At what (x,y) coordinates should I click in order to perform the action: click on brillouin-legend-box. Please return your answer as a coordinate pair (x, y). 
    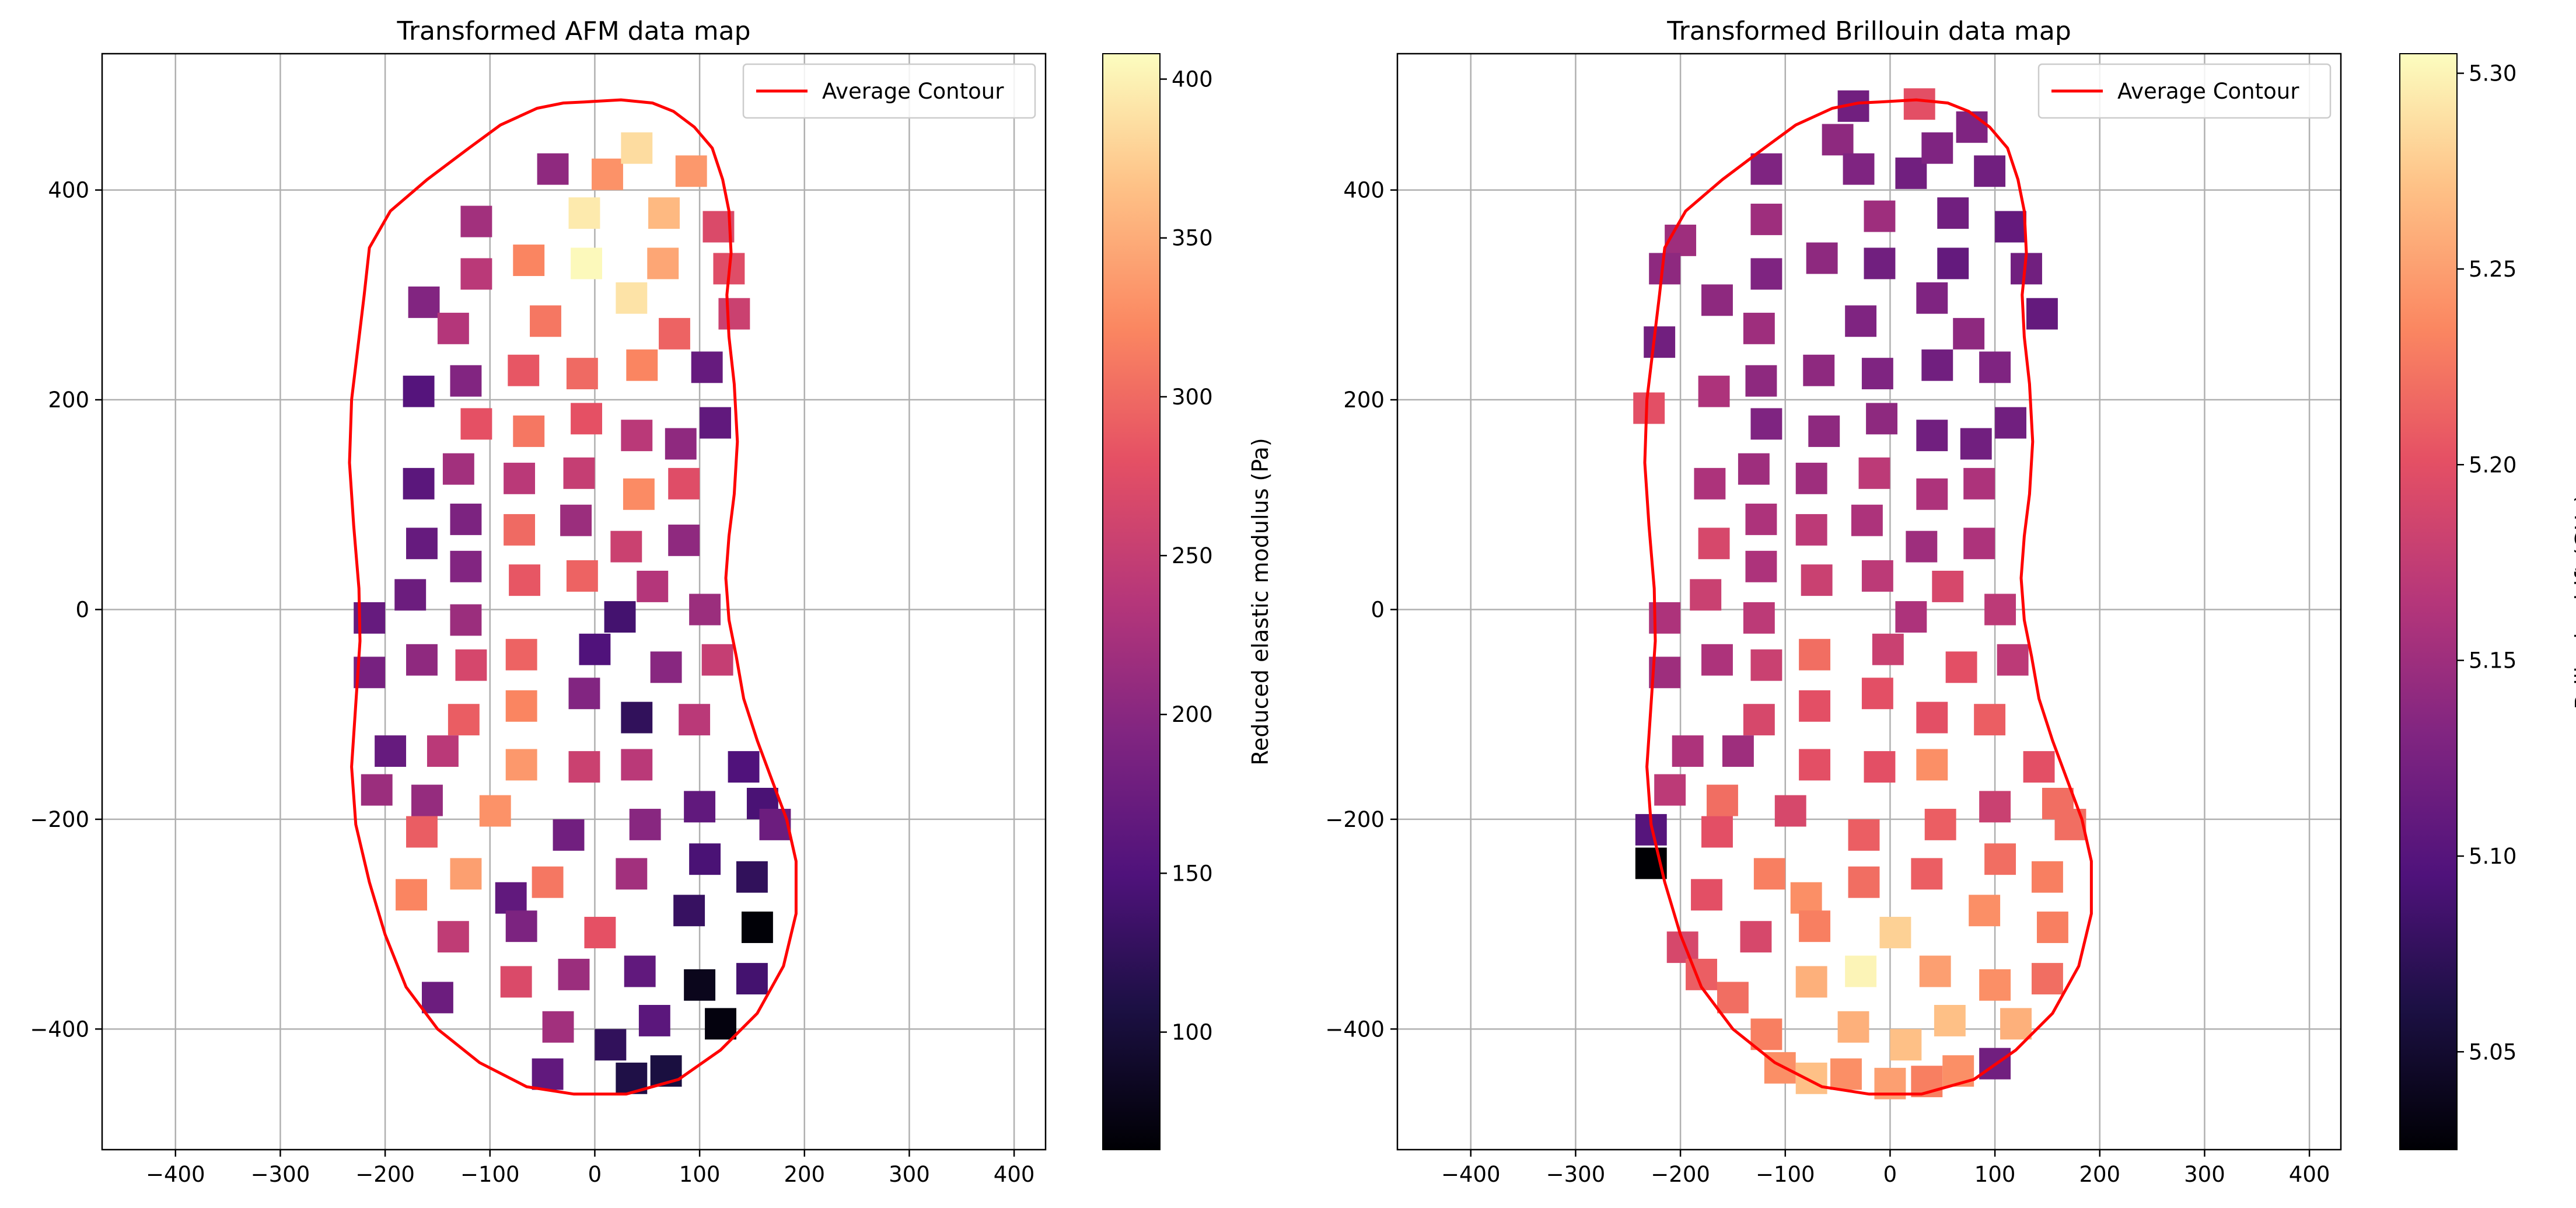
    Looking at the image, I should click on (2184, 91).